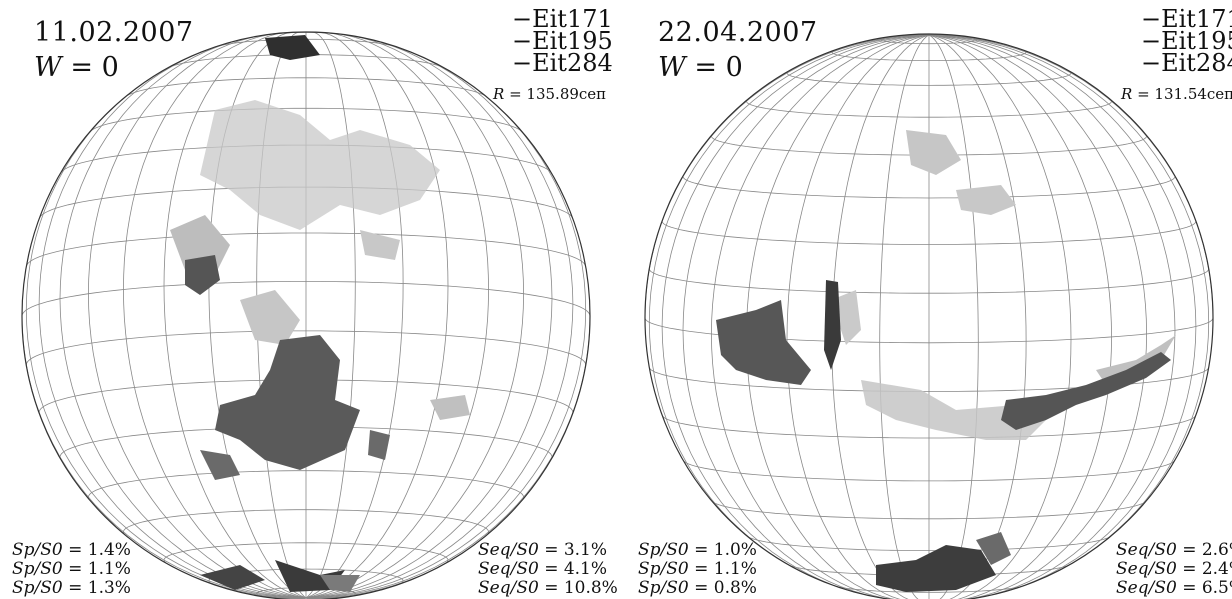 This screenshot has height=599, width=1232. I want to click on date-label: 22.04.2007, so click(738, 32).